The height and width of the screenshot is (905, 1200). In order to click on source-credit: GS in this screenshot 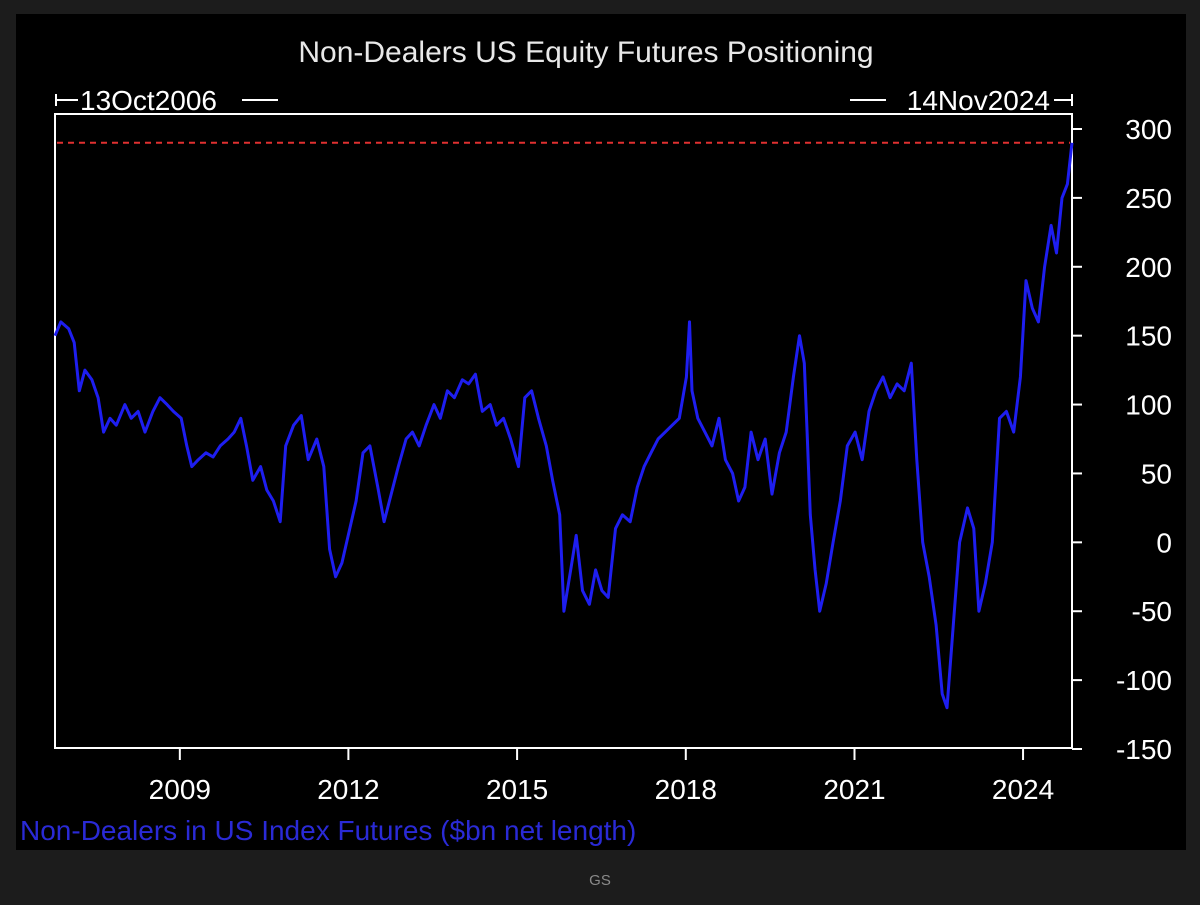, I will do `click(600, 880)`.